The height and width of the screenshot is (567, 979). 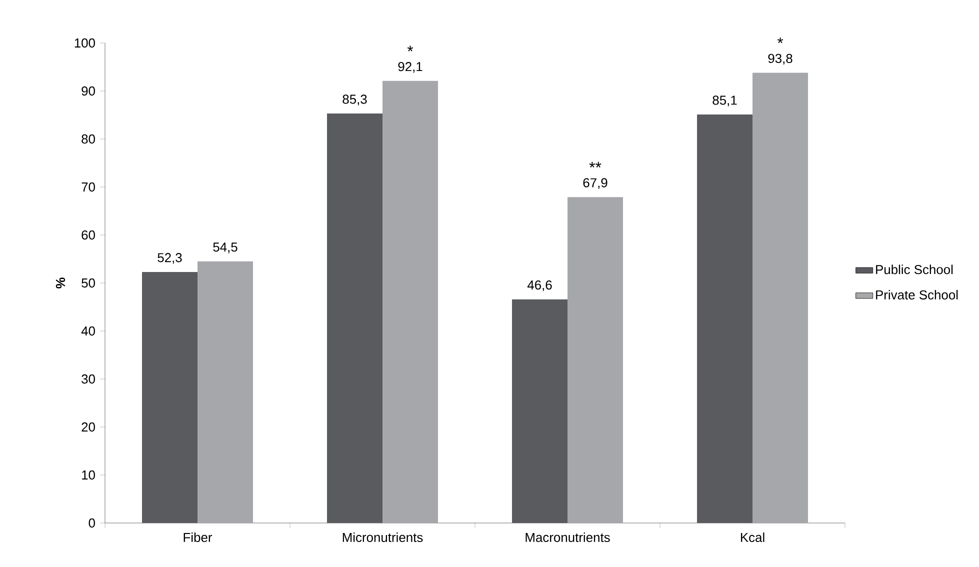 What do you see at coordinates (88, 91) in the screenshot?
I see `y-tick-label: 90` at bounding box center [88, 91].